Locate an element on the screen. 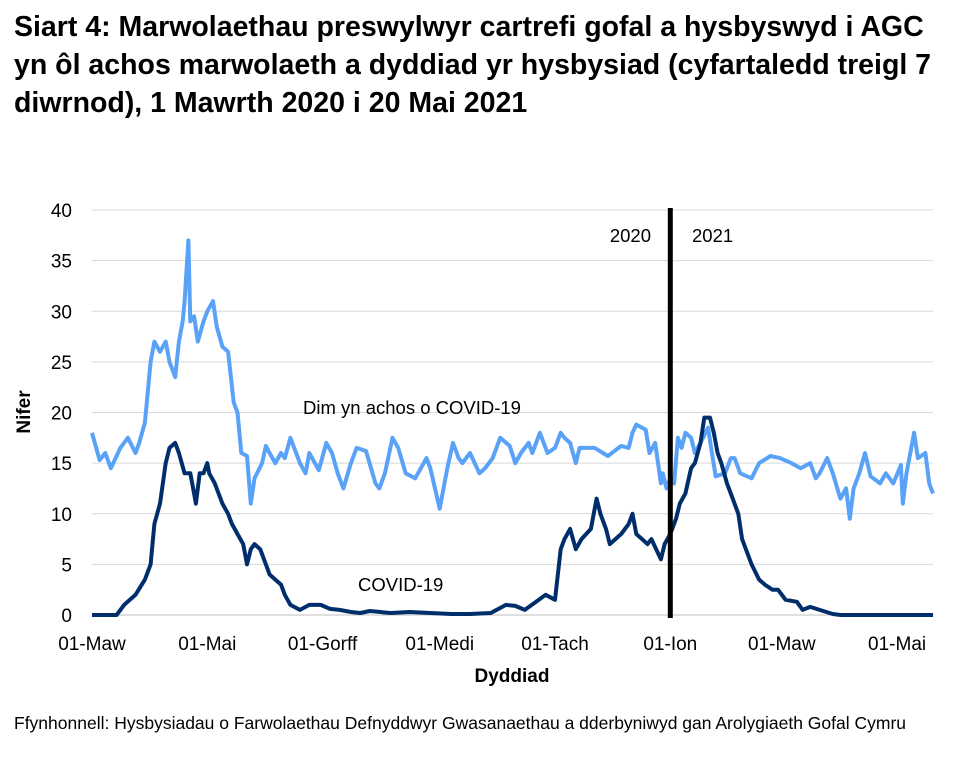 This screenshot has width=957, height=777. y-tick-label: 40 is located at coordinates (61, 211).